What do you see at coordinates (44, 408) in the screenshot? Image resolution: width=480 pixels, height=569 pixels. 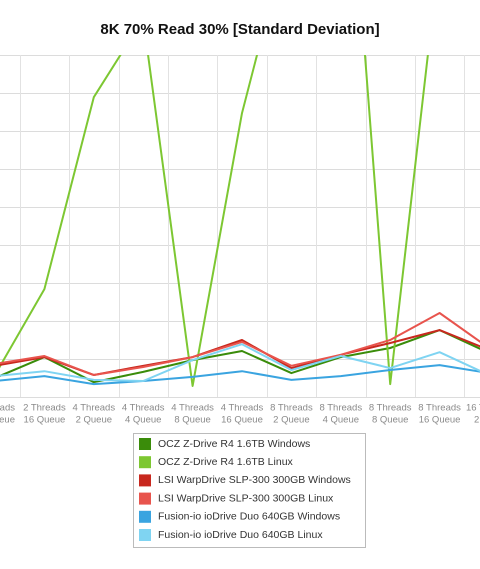 I see `x-tick-label: 2 Threads` at bounding box center [44, 408].